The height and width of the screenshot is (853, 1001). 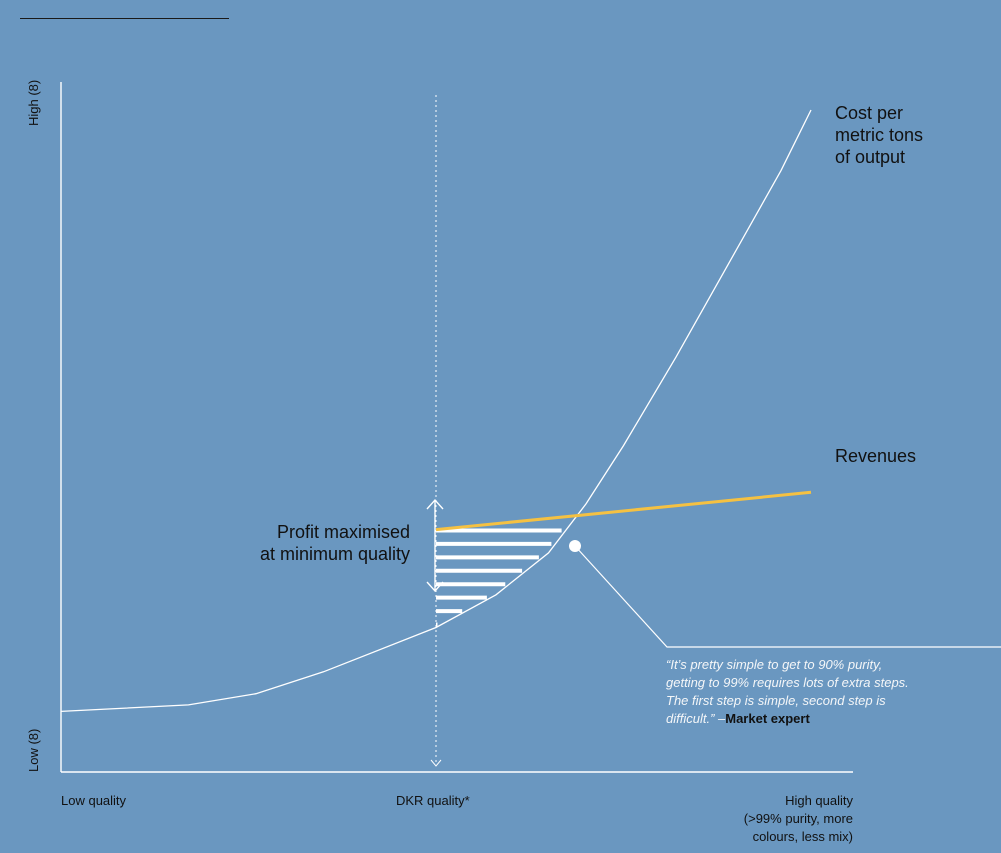 I want to click on y-axis-high-label: High (8), so click(x=33, y=102).